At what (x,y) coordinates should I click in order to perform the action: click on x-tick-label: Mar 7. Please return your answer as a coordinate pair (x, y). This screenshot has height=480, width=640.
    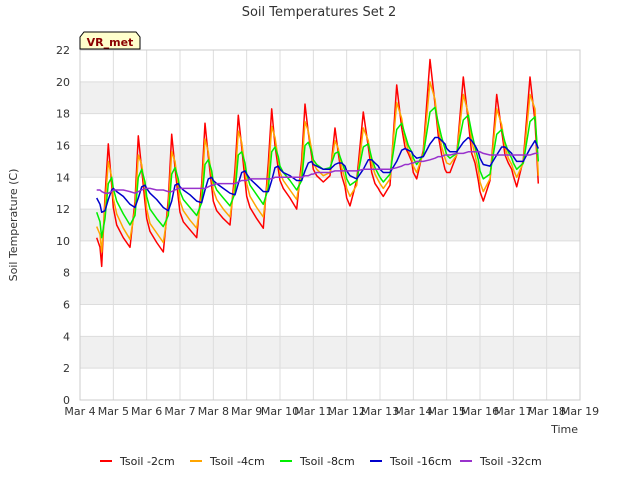
    Looking at the image, I should click on (179, 411).